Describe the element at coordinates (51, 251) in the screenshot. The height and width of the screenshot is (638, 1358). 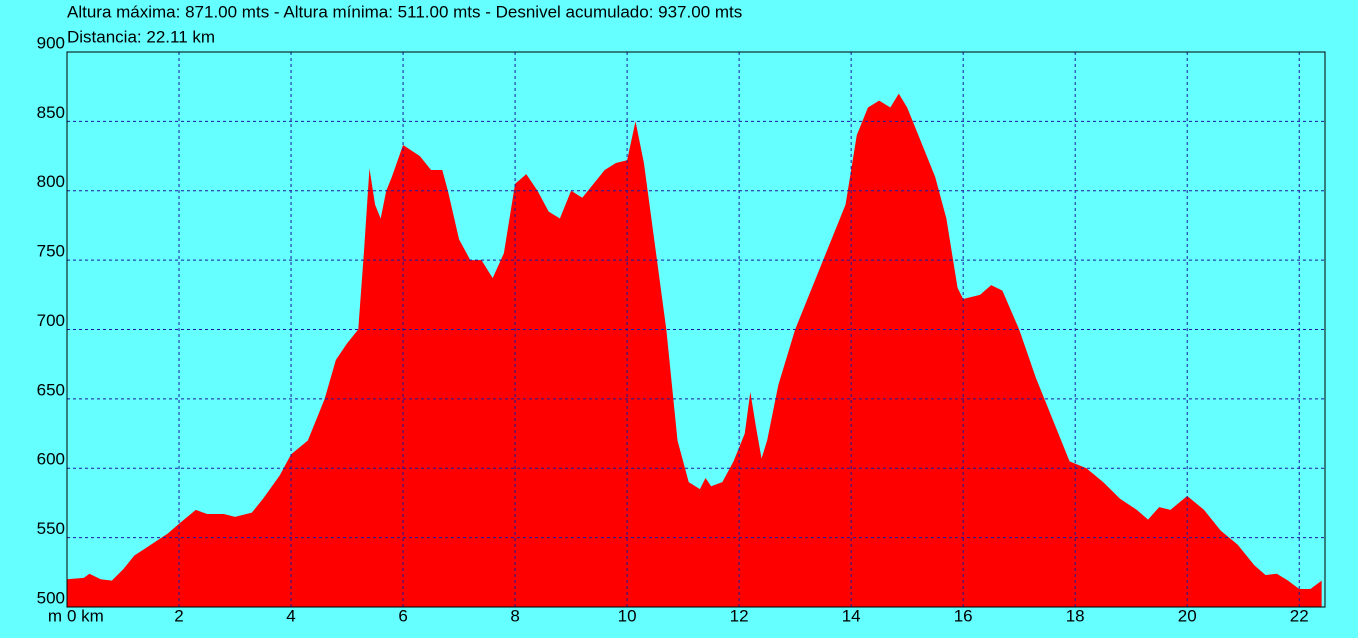
I see `y-tick-label: 750` at that location.